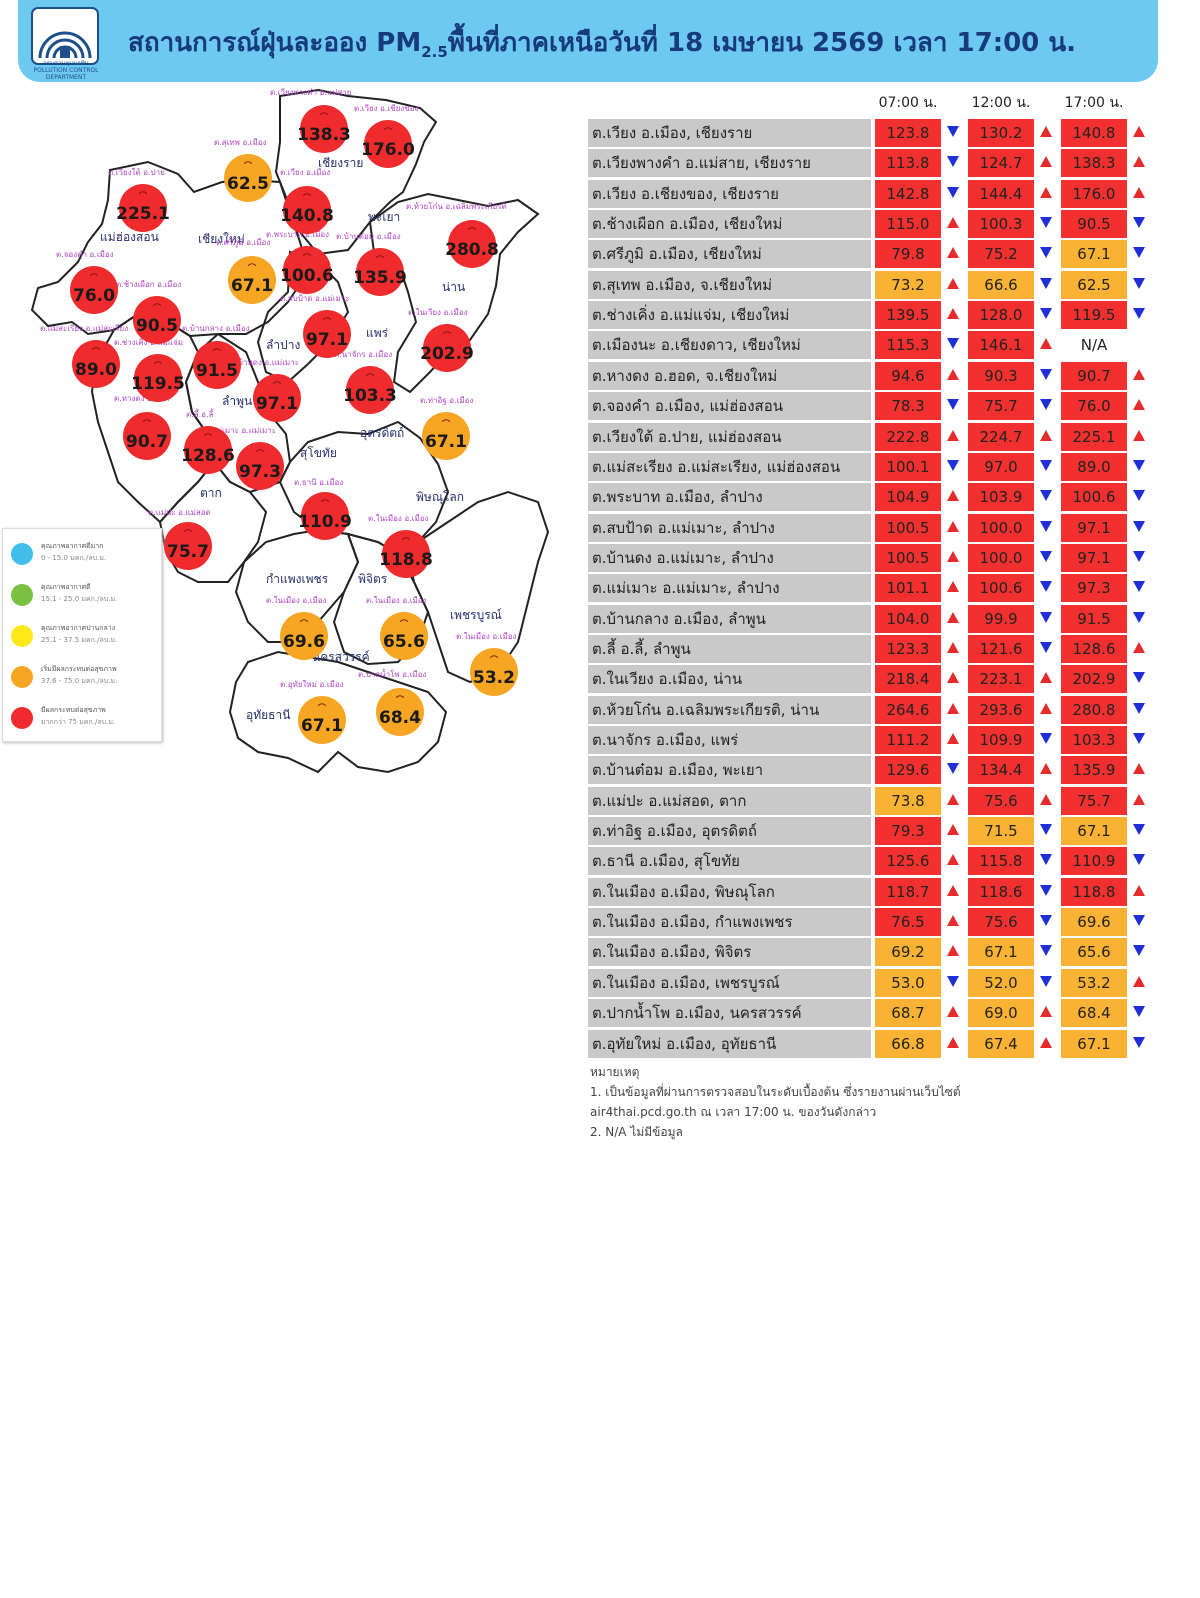  I want to click on legend-item: คุณภาพอากาศปานกลาง 25.1 - 37.5 มคก./ลบ.ม., so click(86, 636).